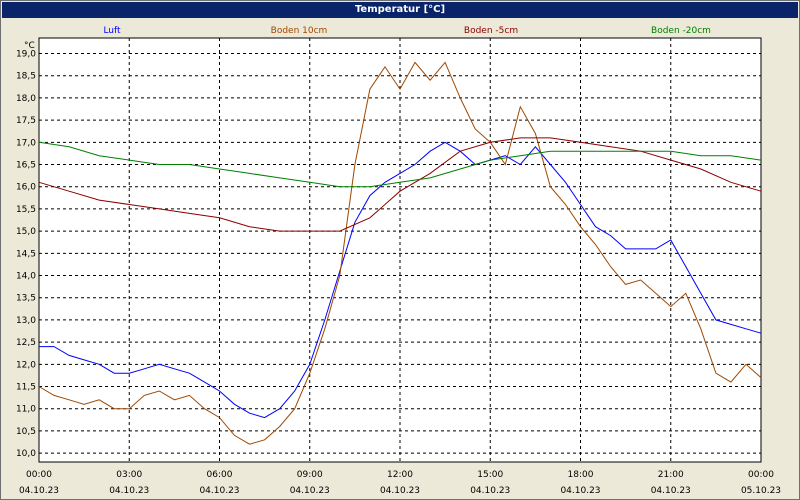  What do you see at coordinates (491, 31) in the screenshot?
I see `legend-entry: Boden -5cm` at bounding box center [491, 31].